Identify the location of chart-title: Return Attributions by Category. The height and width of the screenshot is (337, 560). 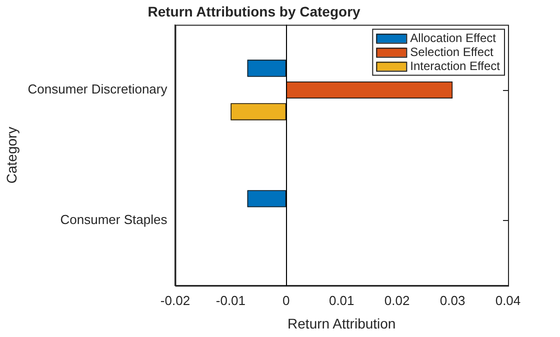
(254, 11).